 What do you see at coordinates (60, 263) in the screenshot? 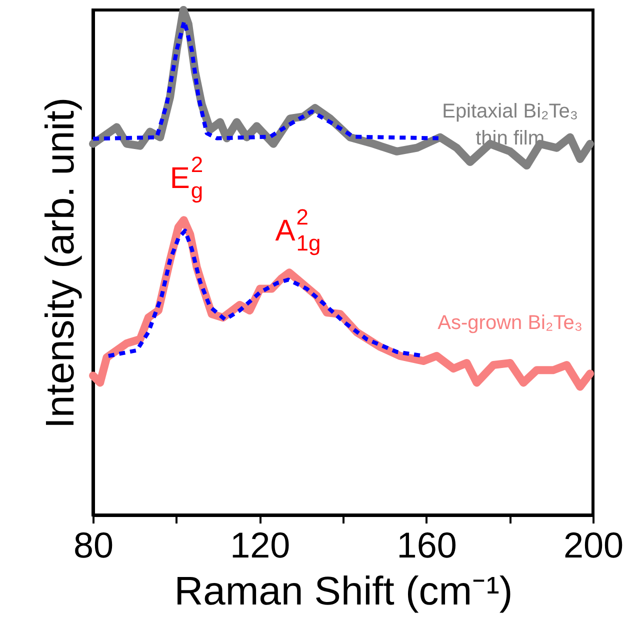
I see `y-axis-title: Intensity (arb. unit)` at bounding box center [60, 263].